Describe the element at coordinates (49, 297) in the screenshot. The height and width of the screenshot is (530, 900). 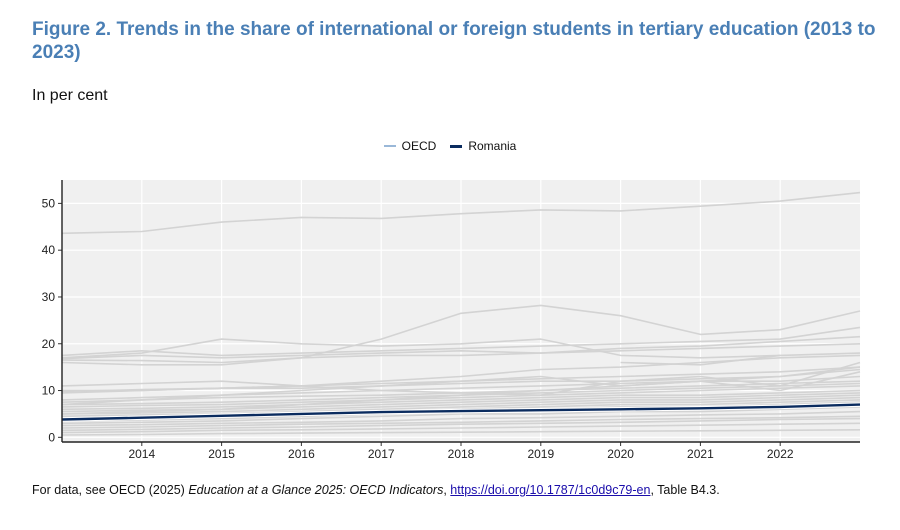
I see `y-tick-label: 30` at that location.